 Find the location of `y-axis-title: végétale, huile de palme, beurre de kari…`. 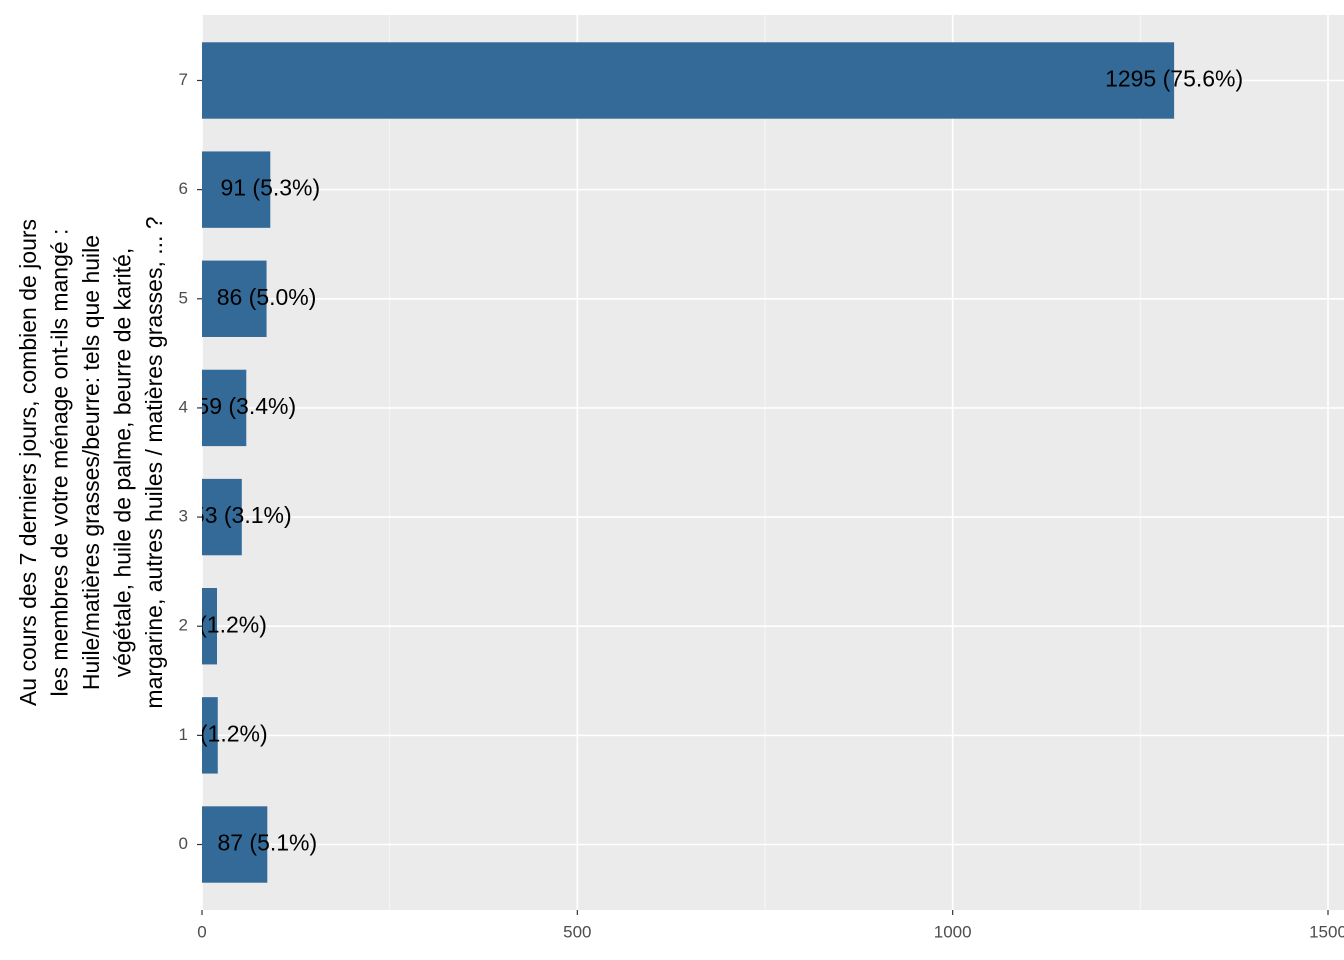

y-axis-title: végétale, huile de palme, beurre de kari… is located at coordinates (123, 463).